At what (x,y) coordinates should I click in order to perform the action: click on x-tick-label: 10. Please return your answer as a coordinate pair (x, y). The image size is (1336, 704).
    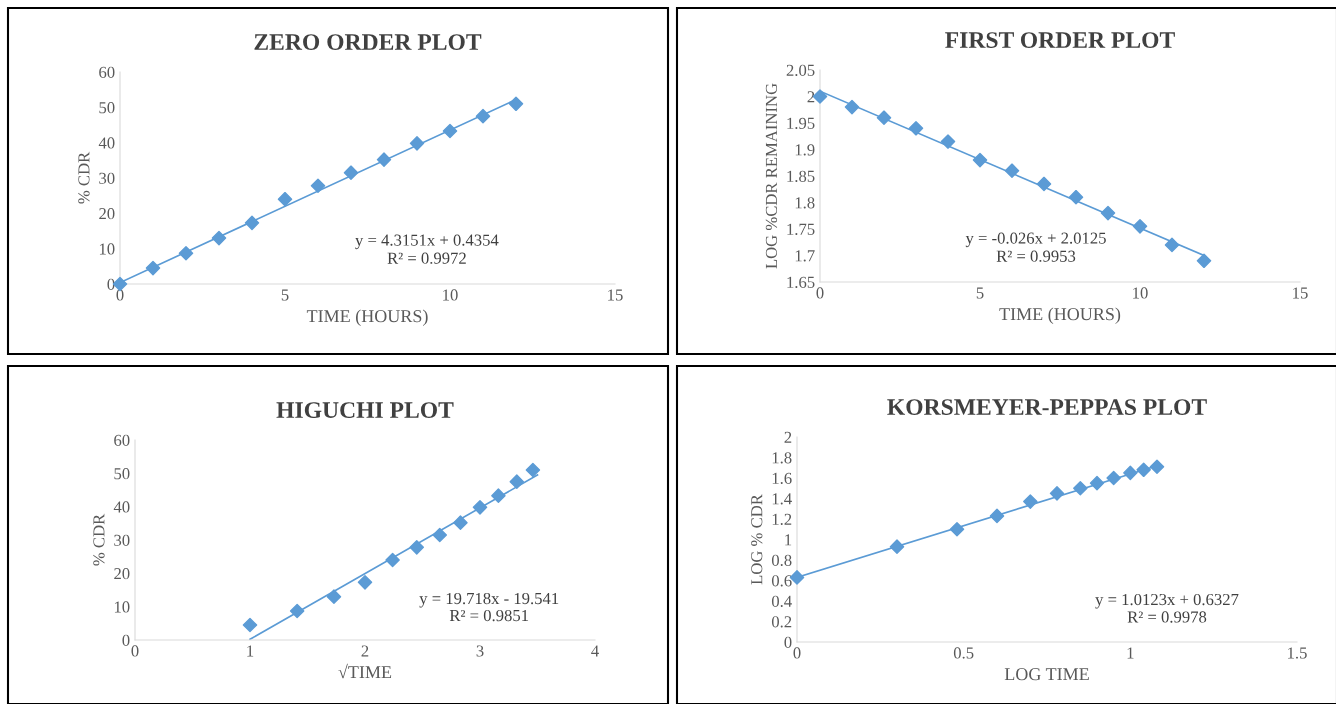
    Looking at the image, I should click on (1140, 293).